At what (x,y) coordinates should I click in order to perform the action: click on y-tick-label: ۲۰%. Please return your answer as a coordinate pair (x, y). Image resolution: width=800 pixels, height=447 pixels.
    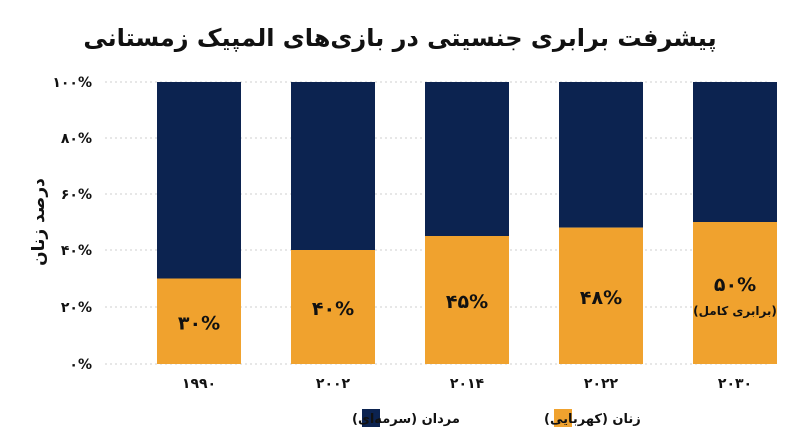
    Looking at the image, I should click on (76, 308).